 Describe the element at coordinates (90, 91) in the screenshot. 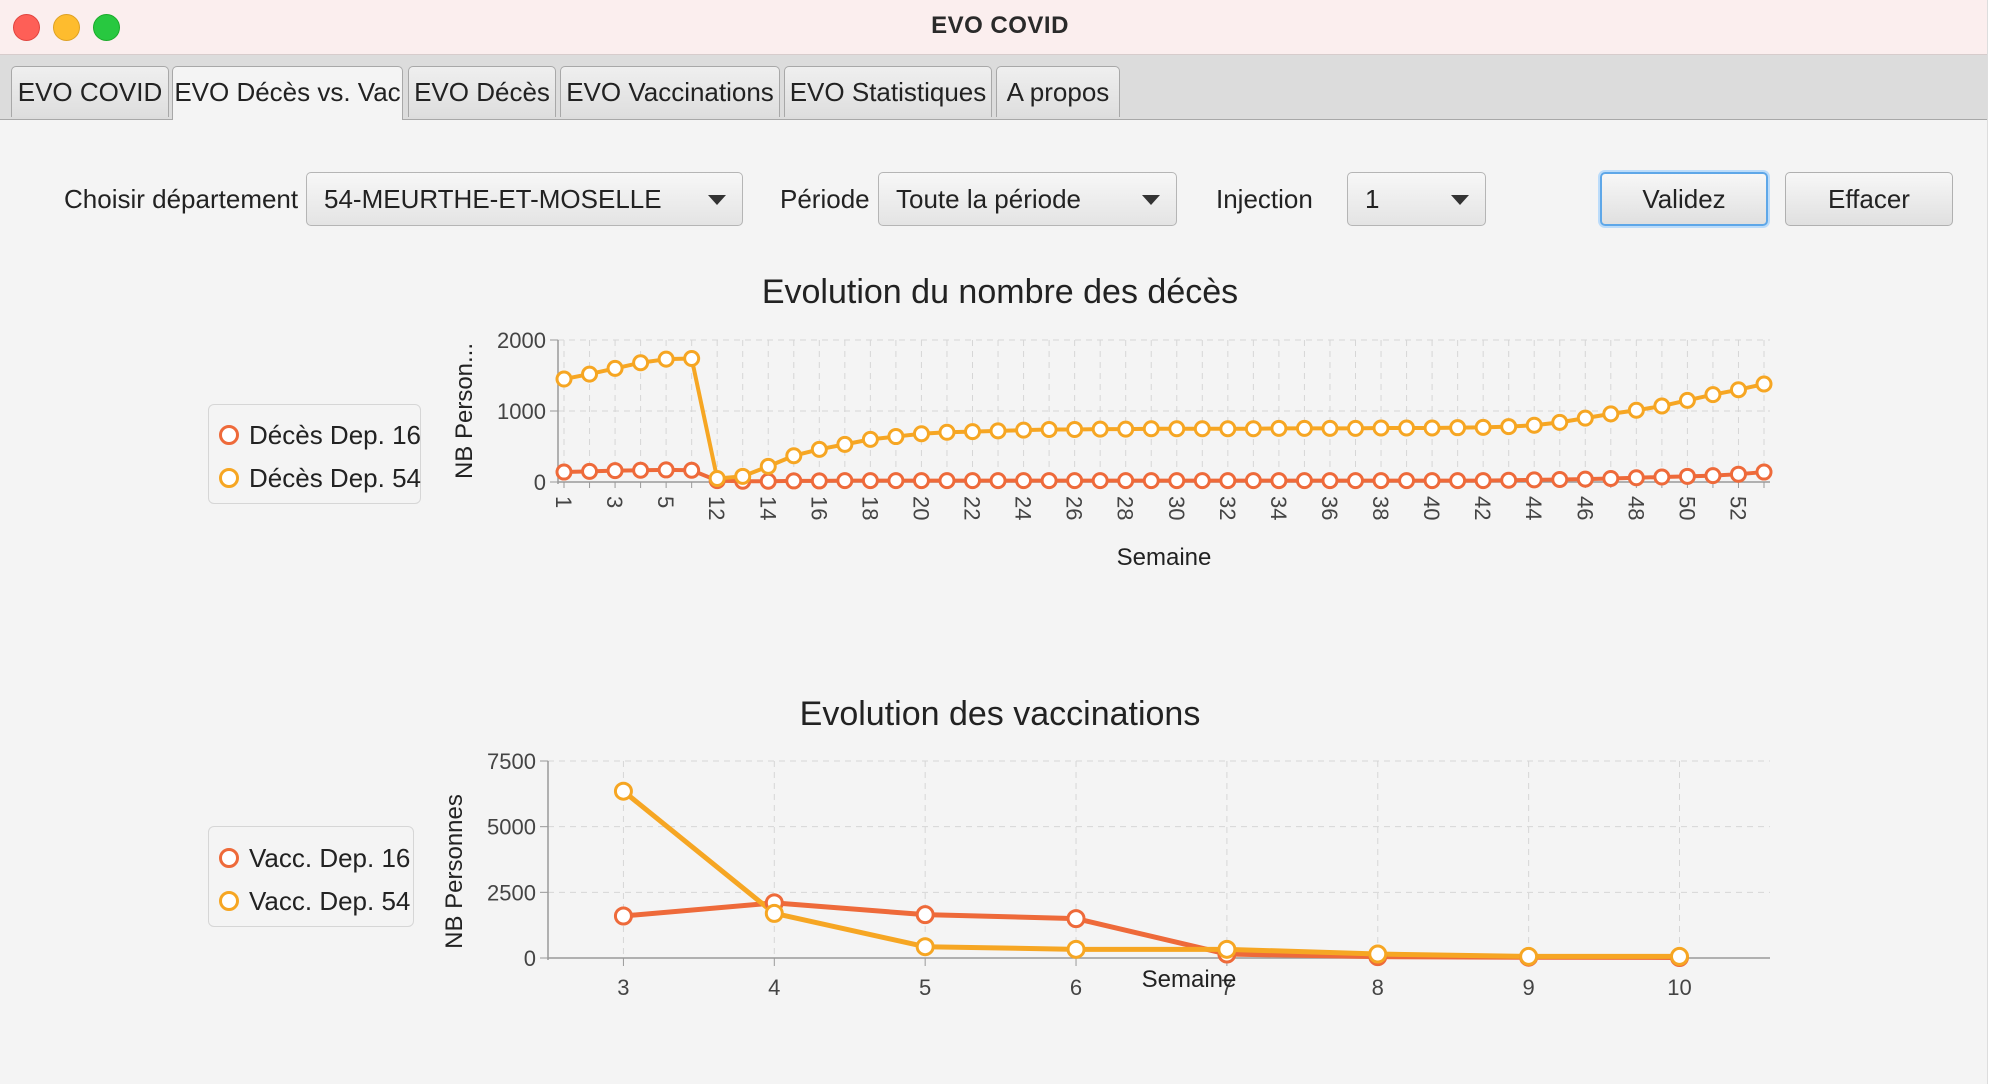

I see `tab-evo-covid: EVO COVID` at that location.